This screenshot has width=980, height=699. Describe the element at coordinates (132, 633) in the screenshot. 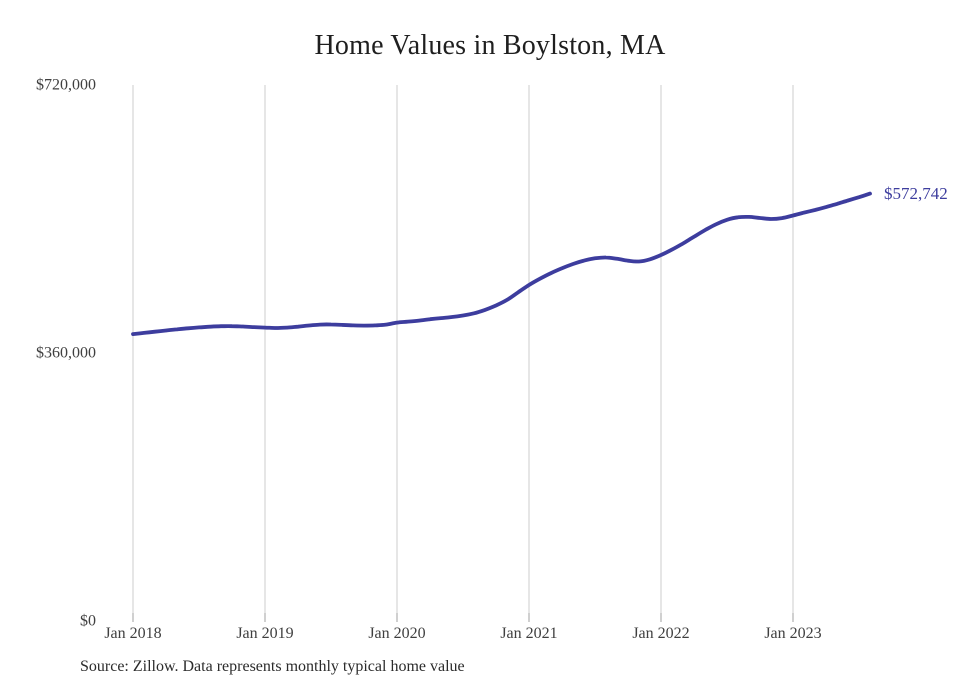

I see `x-tick-label: Jan 2018` at that location.